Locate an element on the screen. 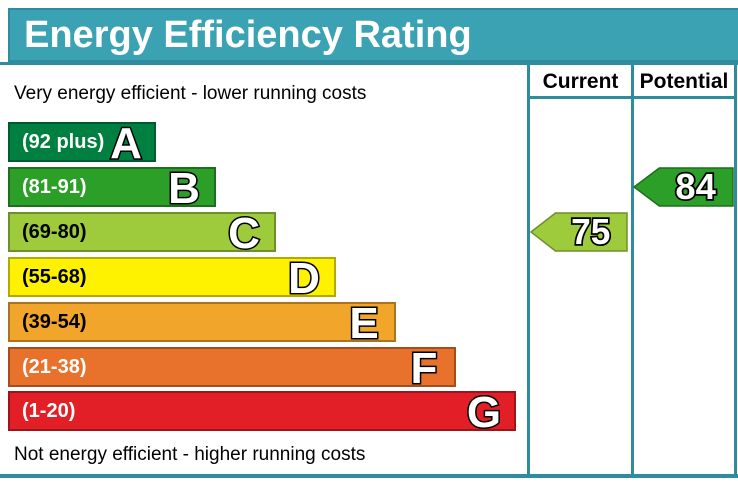 This screenshot has width=738, height=483. svg-text: D is located at coordinates (304, 278).